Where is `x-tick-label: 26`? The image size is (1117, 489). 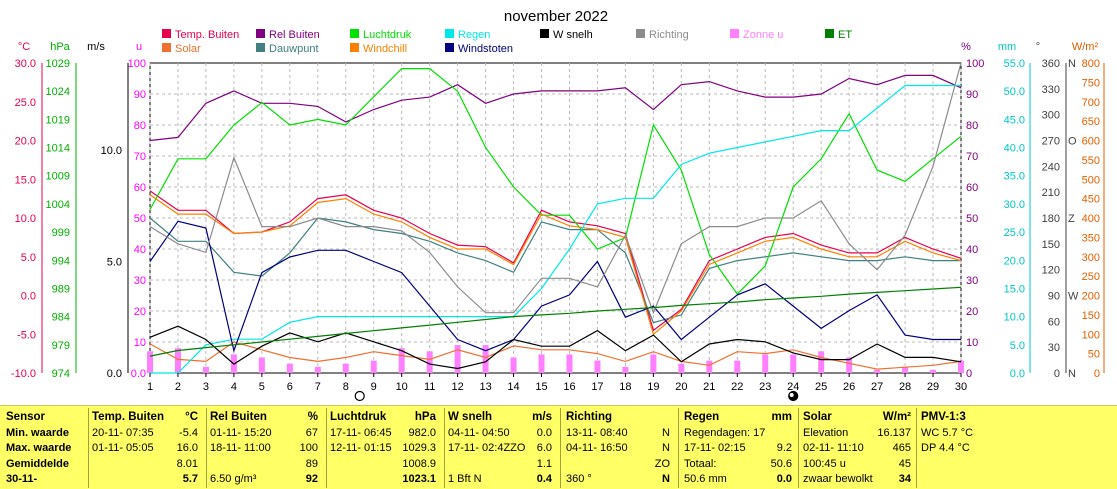
x-tick-label: 26 is located at coordinates (849, 387).